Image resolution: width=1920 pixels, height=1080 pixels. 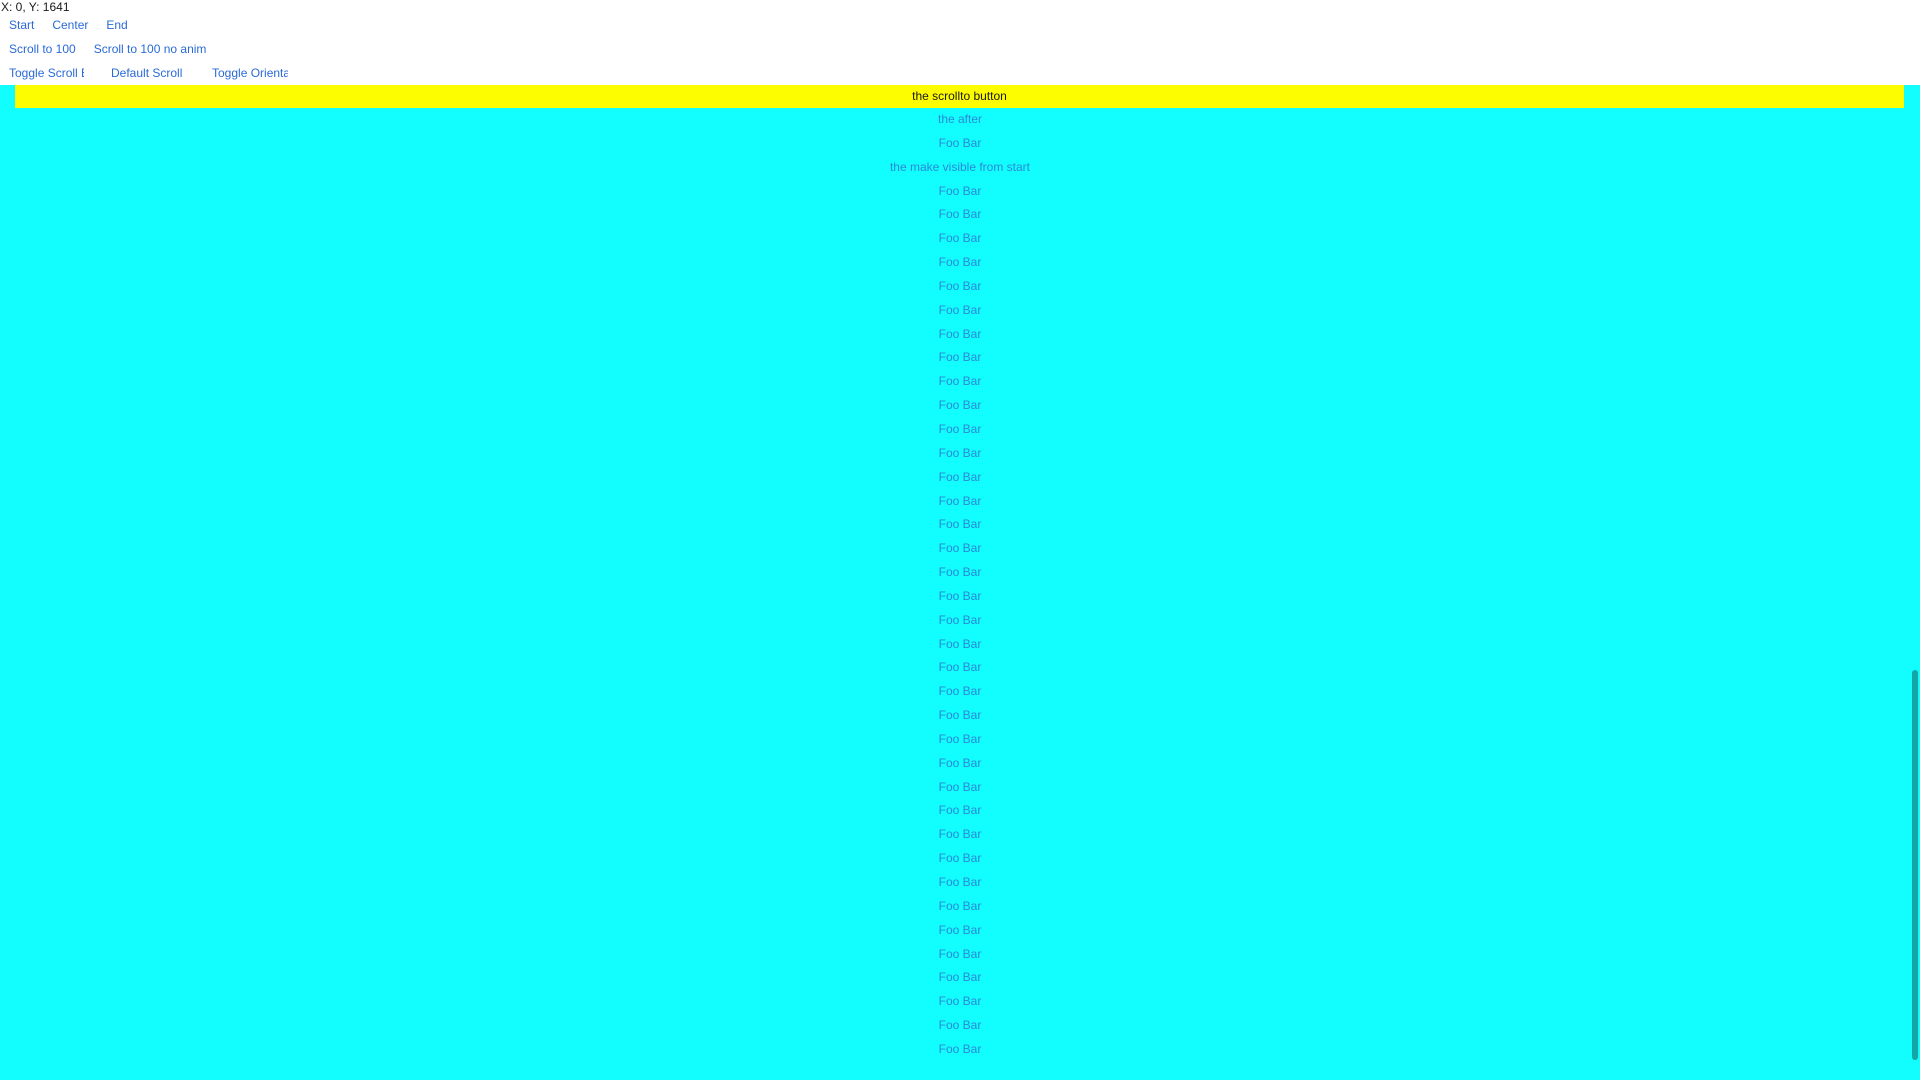 I want to click on center-button: Center, so click(x=70, y=25).